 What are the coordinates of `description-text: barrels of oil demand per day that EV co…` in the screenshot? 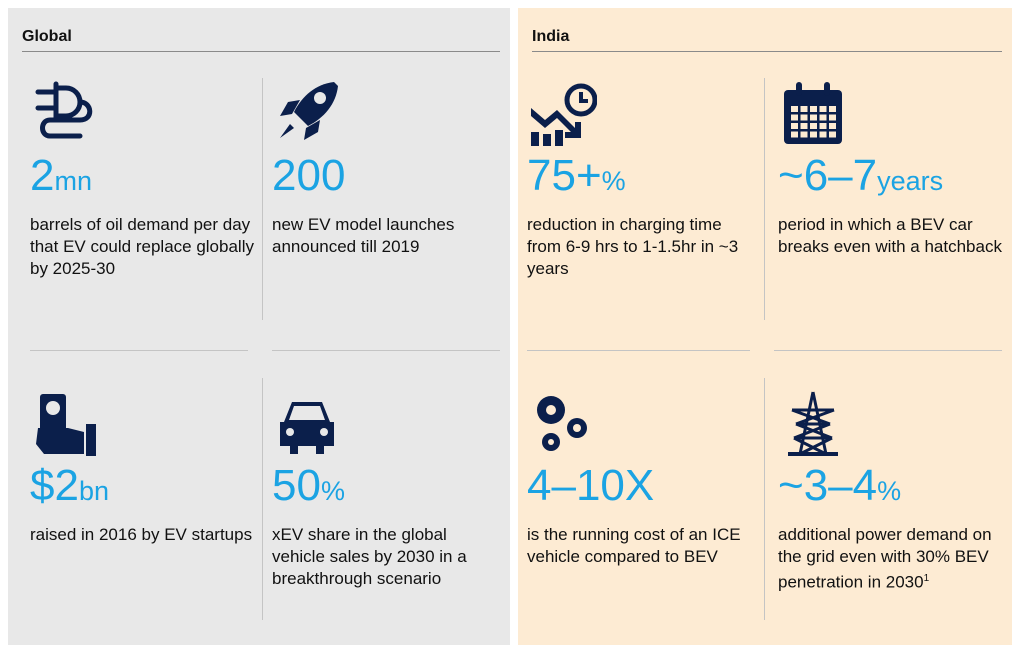 It's located at (142, 246).